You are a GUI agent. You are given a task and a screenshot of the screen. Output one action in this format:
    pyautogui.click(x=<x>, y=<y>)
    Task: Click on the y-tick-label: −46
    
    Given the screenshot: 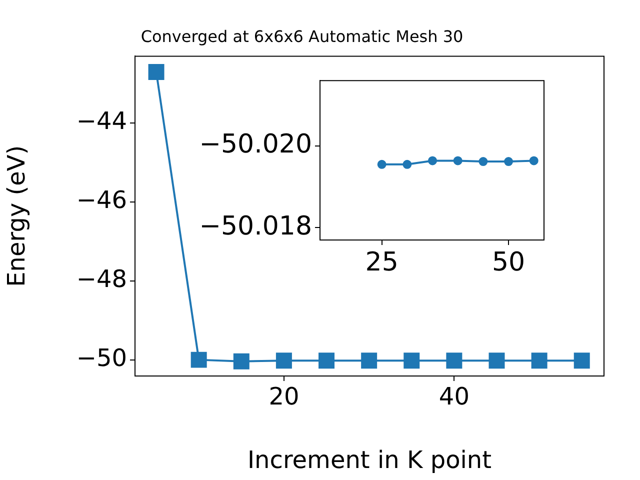 What is the action you would take?
    pyautogui.click(x=101, y=200)
    